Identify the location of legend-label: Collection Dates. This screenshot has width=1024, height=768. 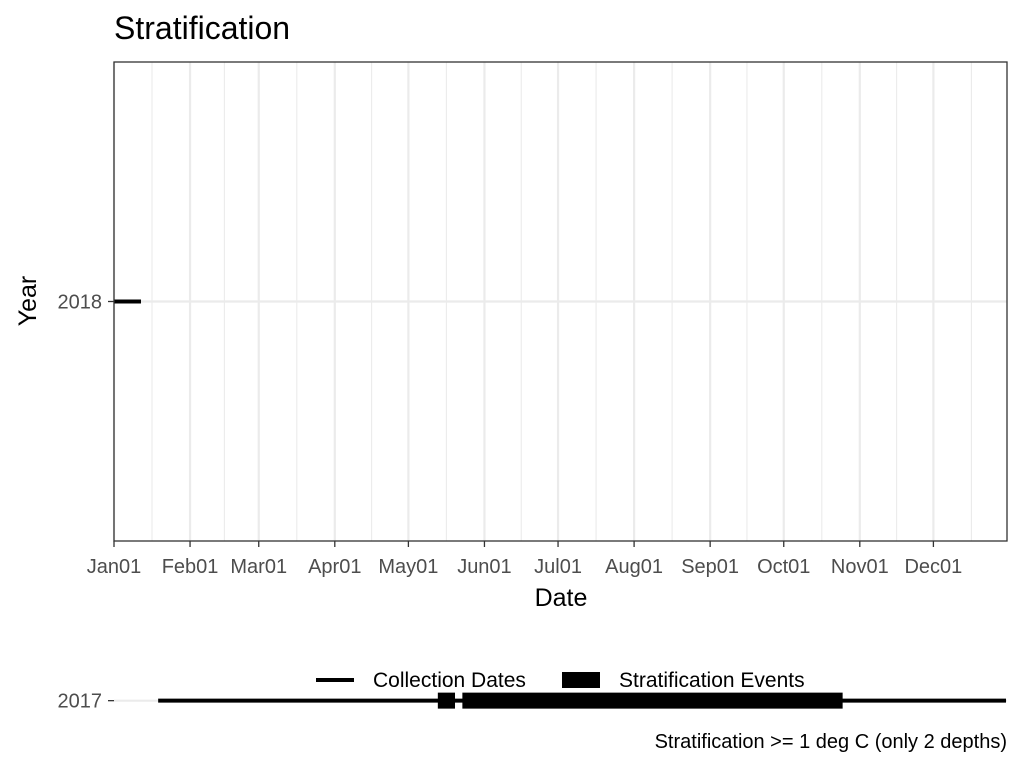
(449, 680).